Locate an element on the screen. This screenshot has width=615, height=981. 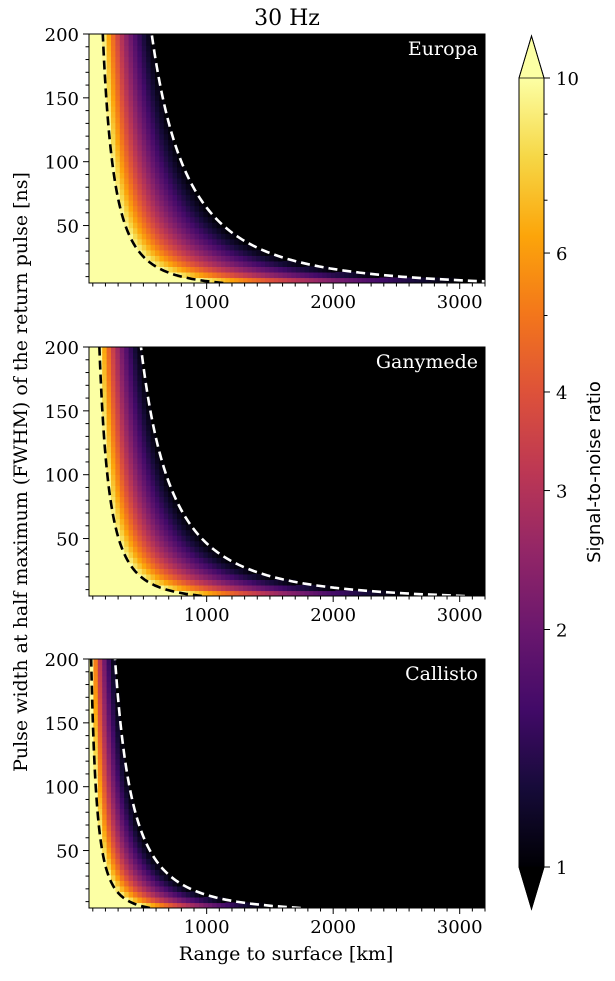
y-tick-label: 200 is located at coordinates (62, 660).